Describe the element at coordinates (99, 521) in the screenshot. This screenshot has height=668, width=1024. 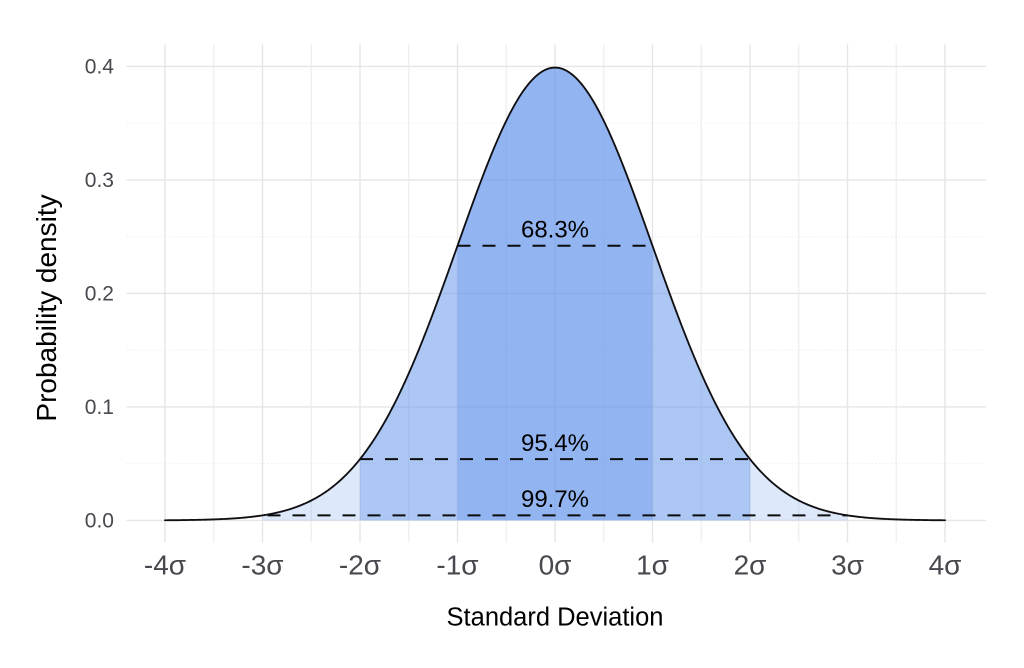
I see `svg-text: 0.0` at that location.